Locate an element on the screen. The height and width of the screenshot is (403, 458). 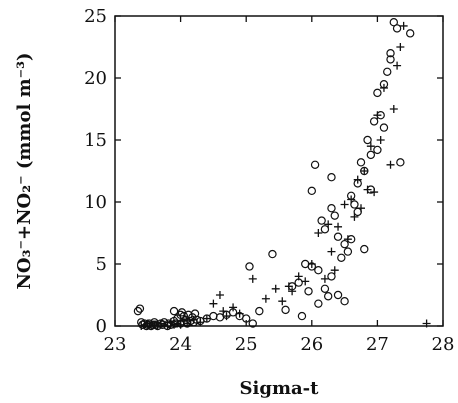
x-tick-label: 24 is located at coordinates (180, 344).